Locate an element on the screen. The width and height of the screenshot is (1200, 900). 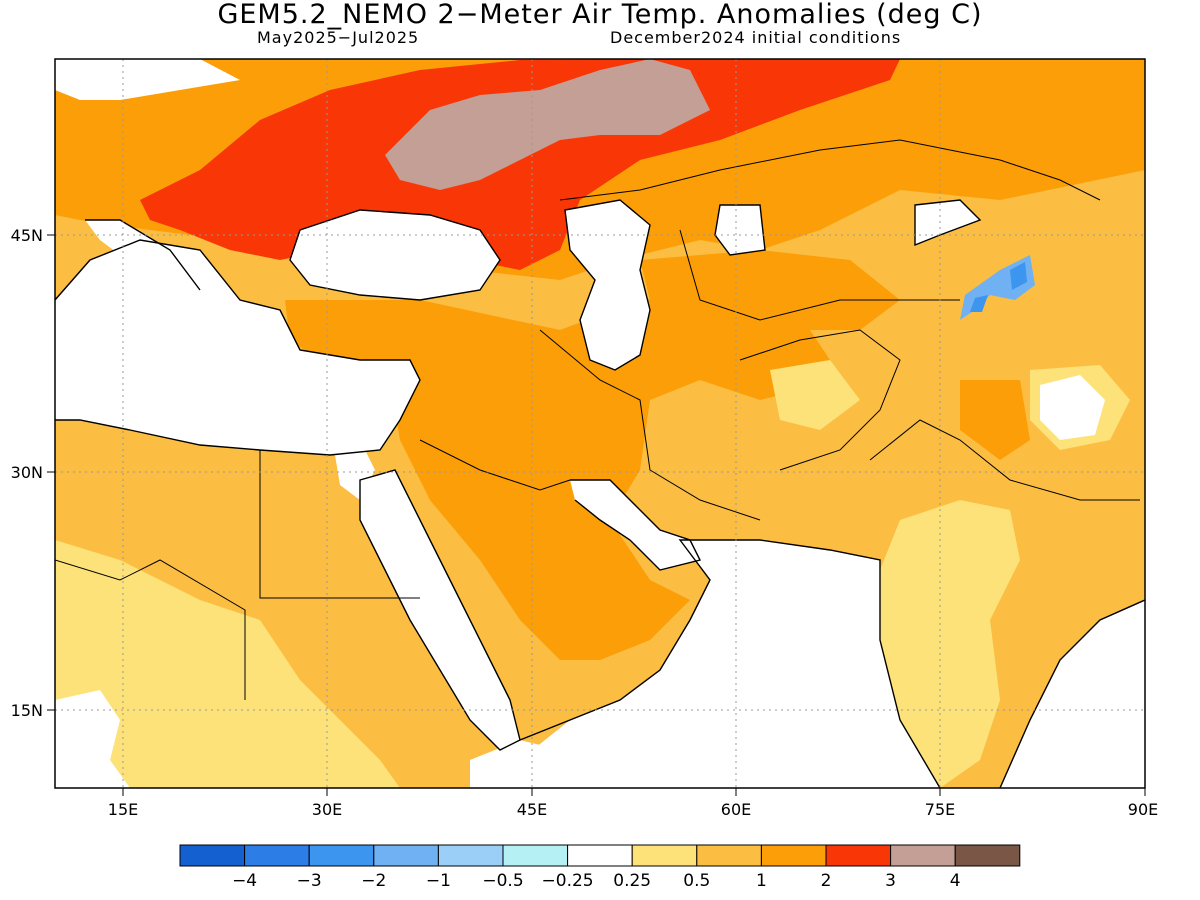
lon-label-90e: 90E is located at coordinates (1143, 809).